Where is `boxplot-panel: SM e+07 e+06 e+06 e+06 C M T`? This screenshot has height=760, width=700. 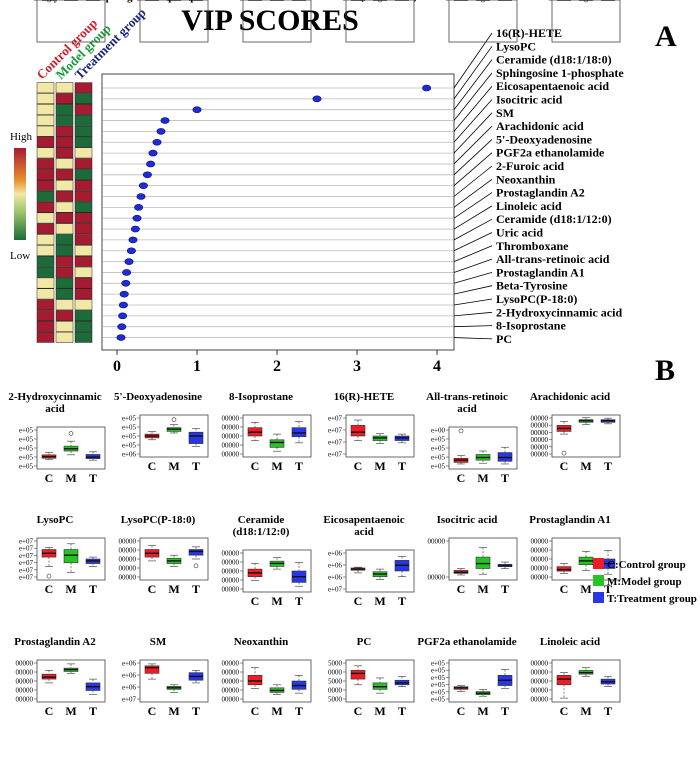
boxplot-panel: SM e+07 e+06 e+06 e+06 C M T is located at coordinates (165, 677).